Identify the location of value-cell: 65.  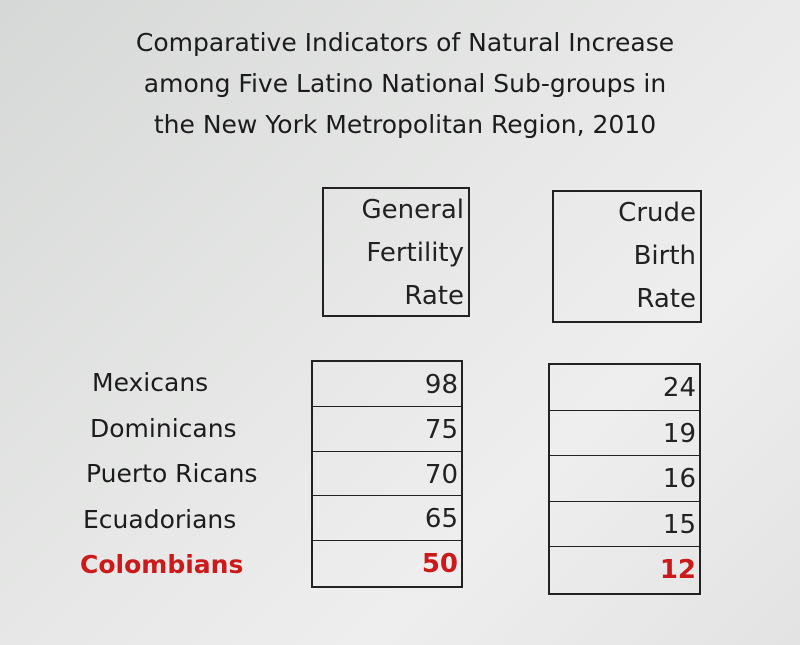
(387, 519).